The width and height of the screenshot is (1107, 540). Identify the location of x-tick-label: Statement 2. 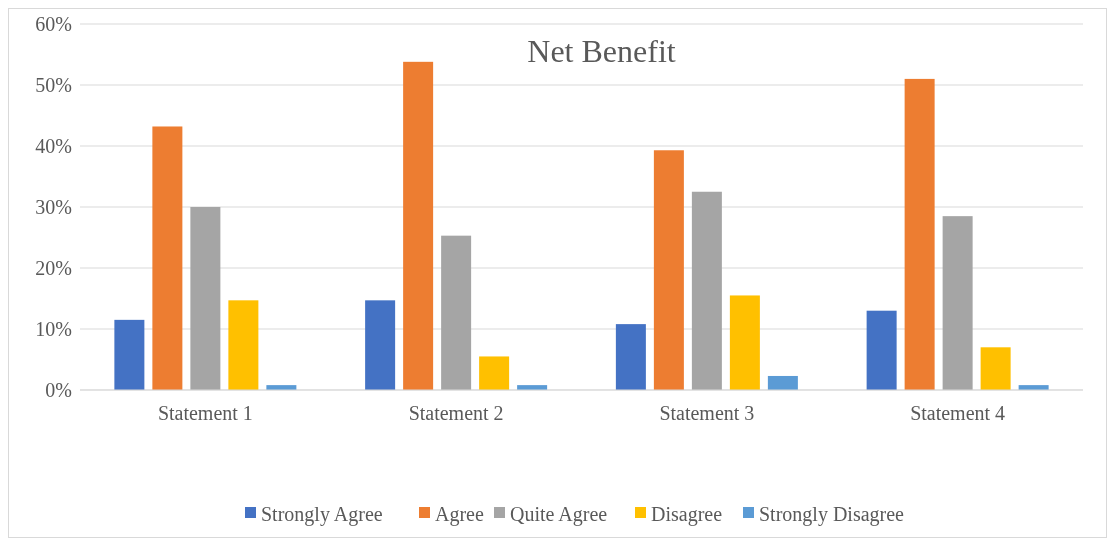
(456, 413).